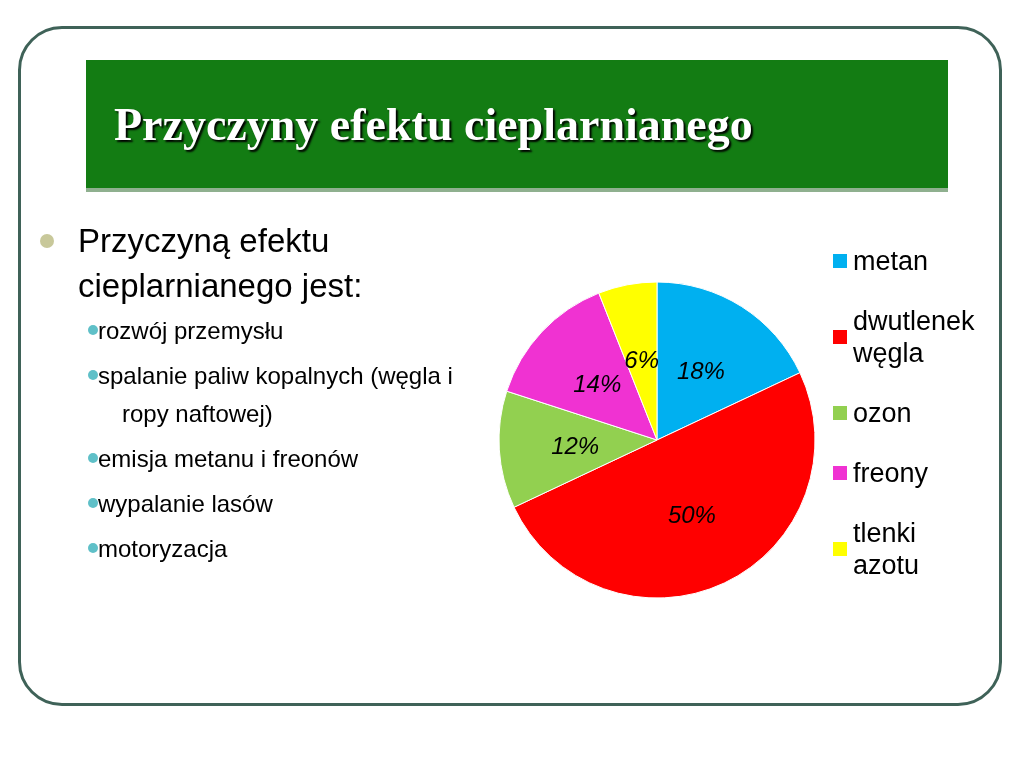 This screenshot has width=1024, height=768. Describe the element at coordinates (886, 549) in the screenshot. I see `legend-label: tlenki azotu` at that location.